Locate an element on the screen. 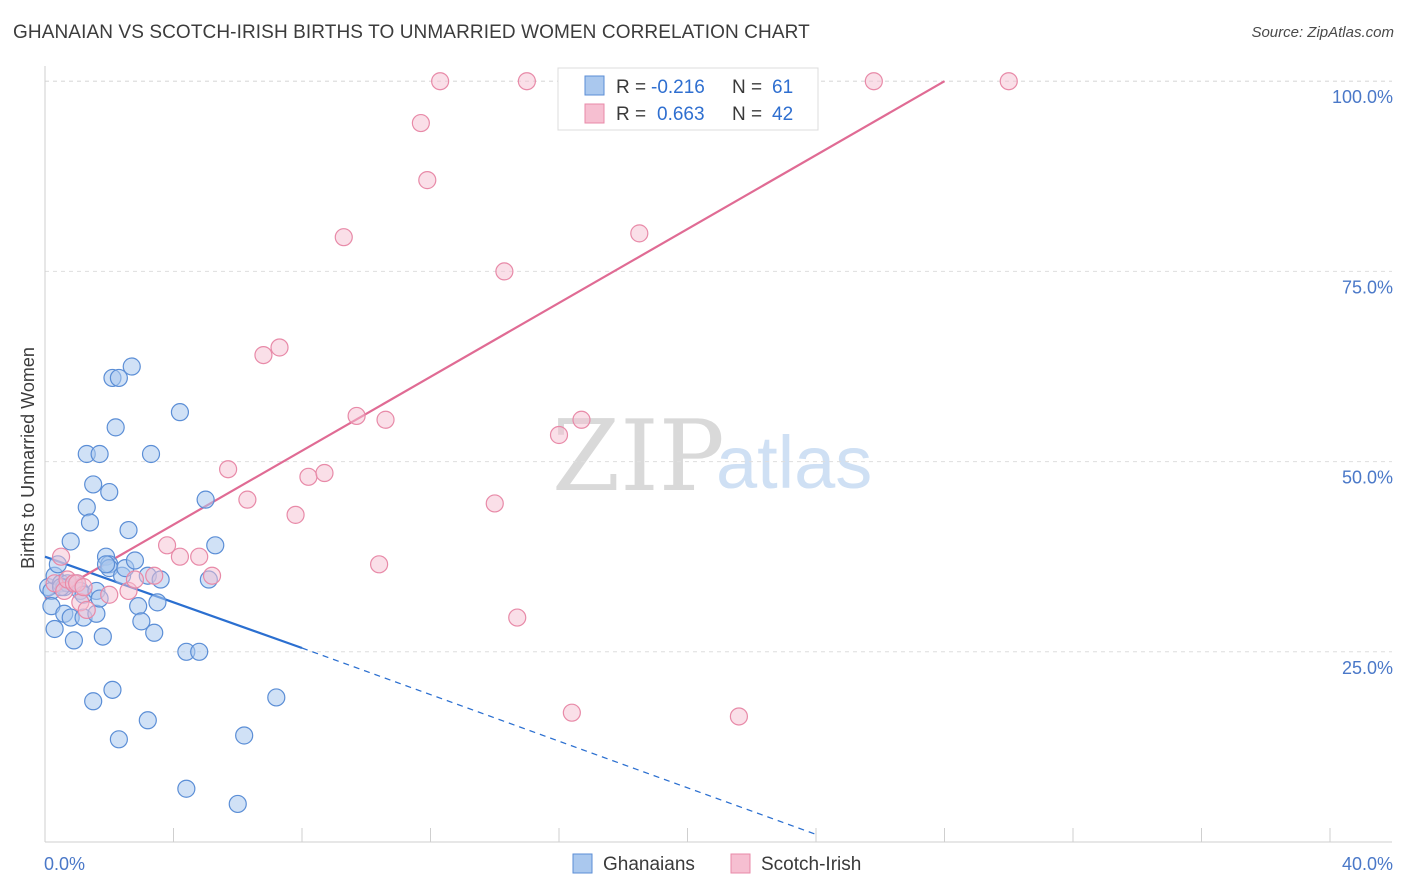 The height and width of the screenshot is (892, 1406). series-legend-ghanaians: Ghanaians is located at coordinates (649, 864).